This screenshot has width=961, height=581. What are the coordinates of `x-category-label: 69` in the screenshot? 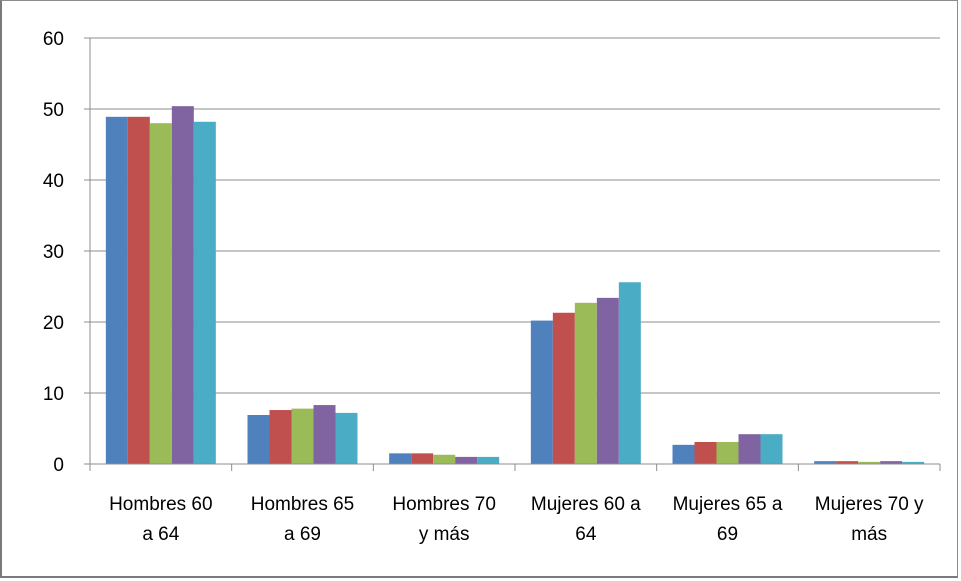 It's located at (727, 534).